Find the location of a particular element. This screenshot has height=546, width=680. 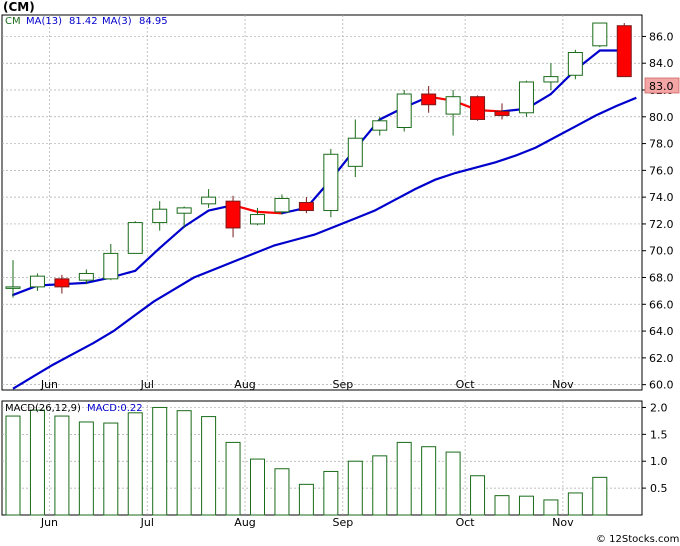

legend-ticker: CM is located at coordinates (13, 21).